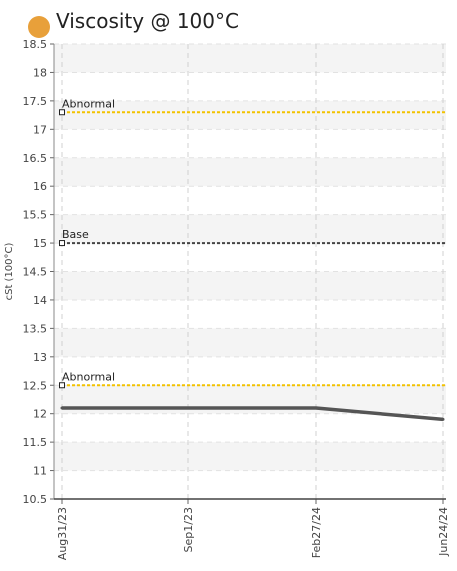 The height and width of the screenshot is (571, 457). What do you see at coordinates (40, 186) in the screenshot?
I see `y-tick-label: 16` at bounding box center [40, 186].